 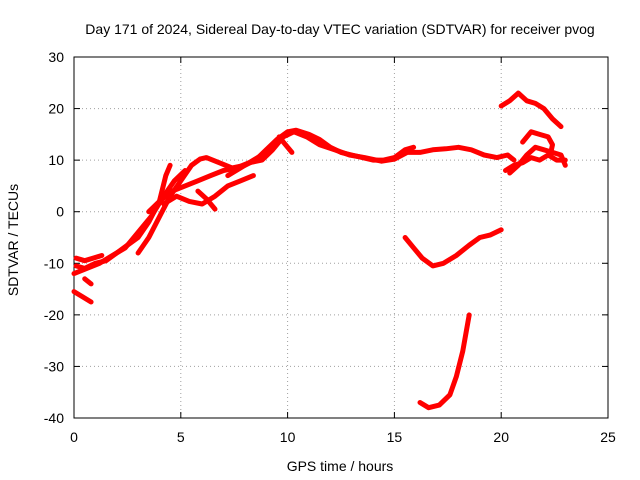 I want to click on y-axis-label: SDTVAR / TECUs, so click(x=13, y=240).